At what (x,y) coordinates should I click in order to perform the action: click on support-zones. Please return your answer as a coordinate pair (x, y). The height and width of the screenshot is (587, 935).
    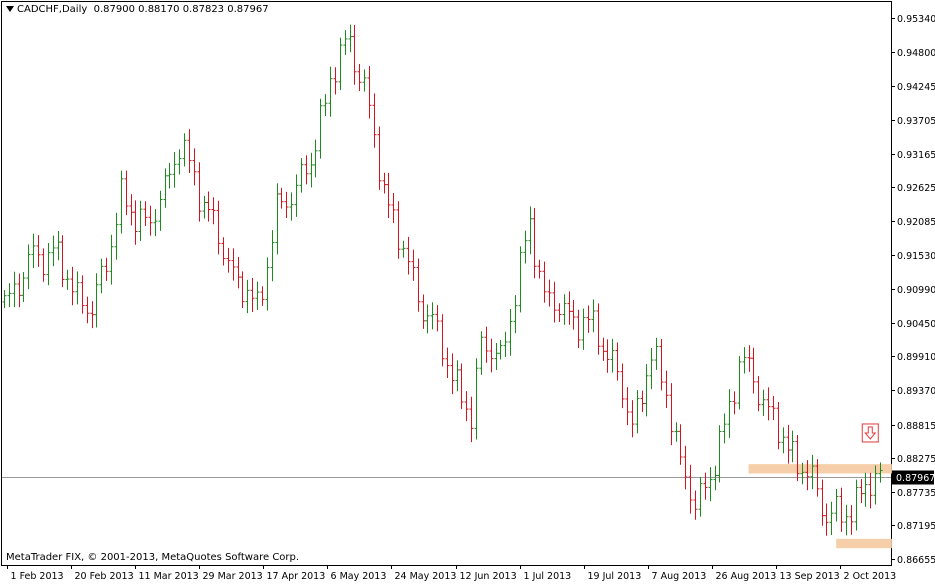
    Looking at the image, I should click on (820, 506).